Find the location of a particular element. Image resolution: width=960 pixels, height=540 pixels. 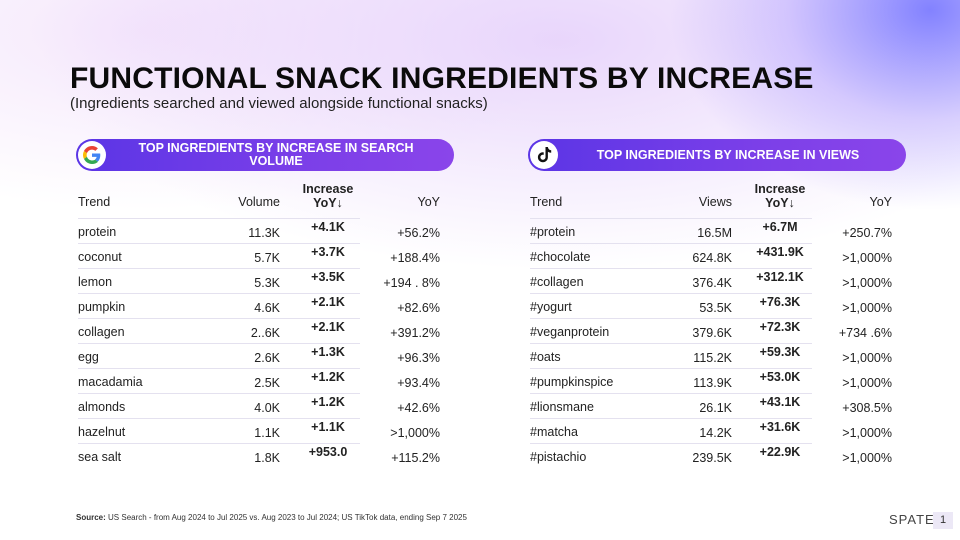

cell-increase: +22.9K is located at coordinates (780, 452).